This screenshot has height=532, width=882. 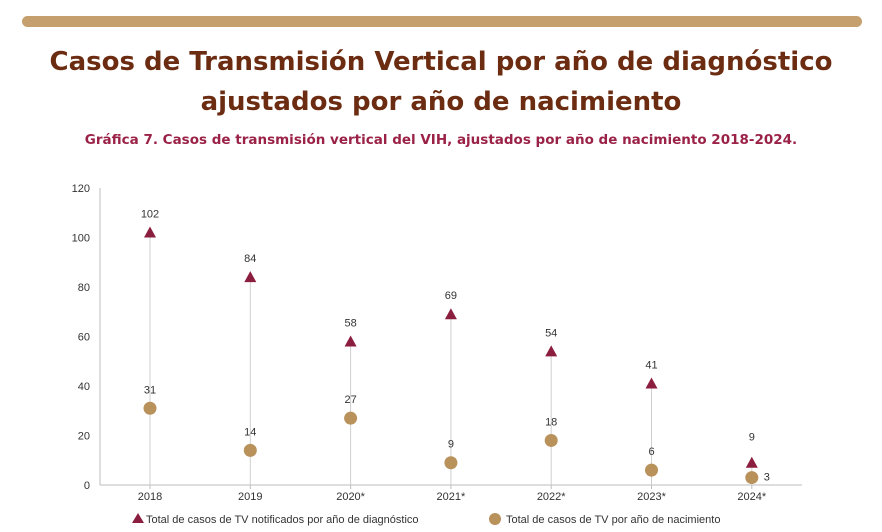 I want to click on circle-value-label: 31, so click(x=150, y=390).